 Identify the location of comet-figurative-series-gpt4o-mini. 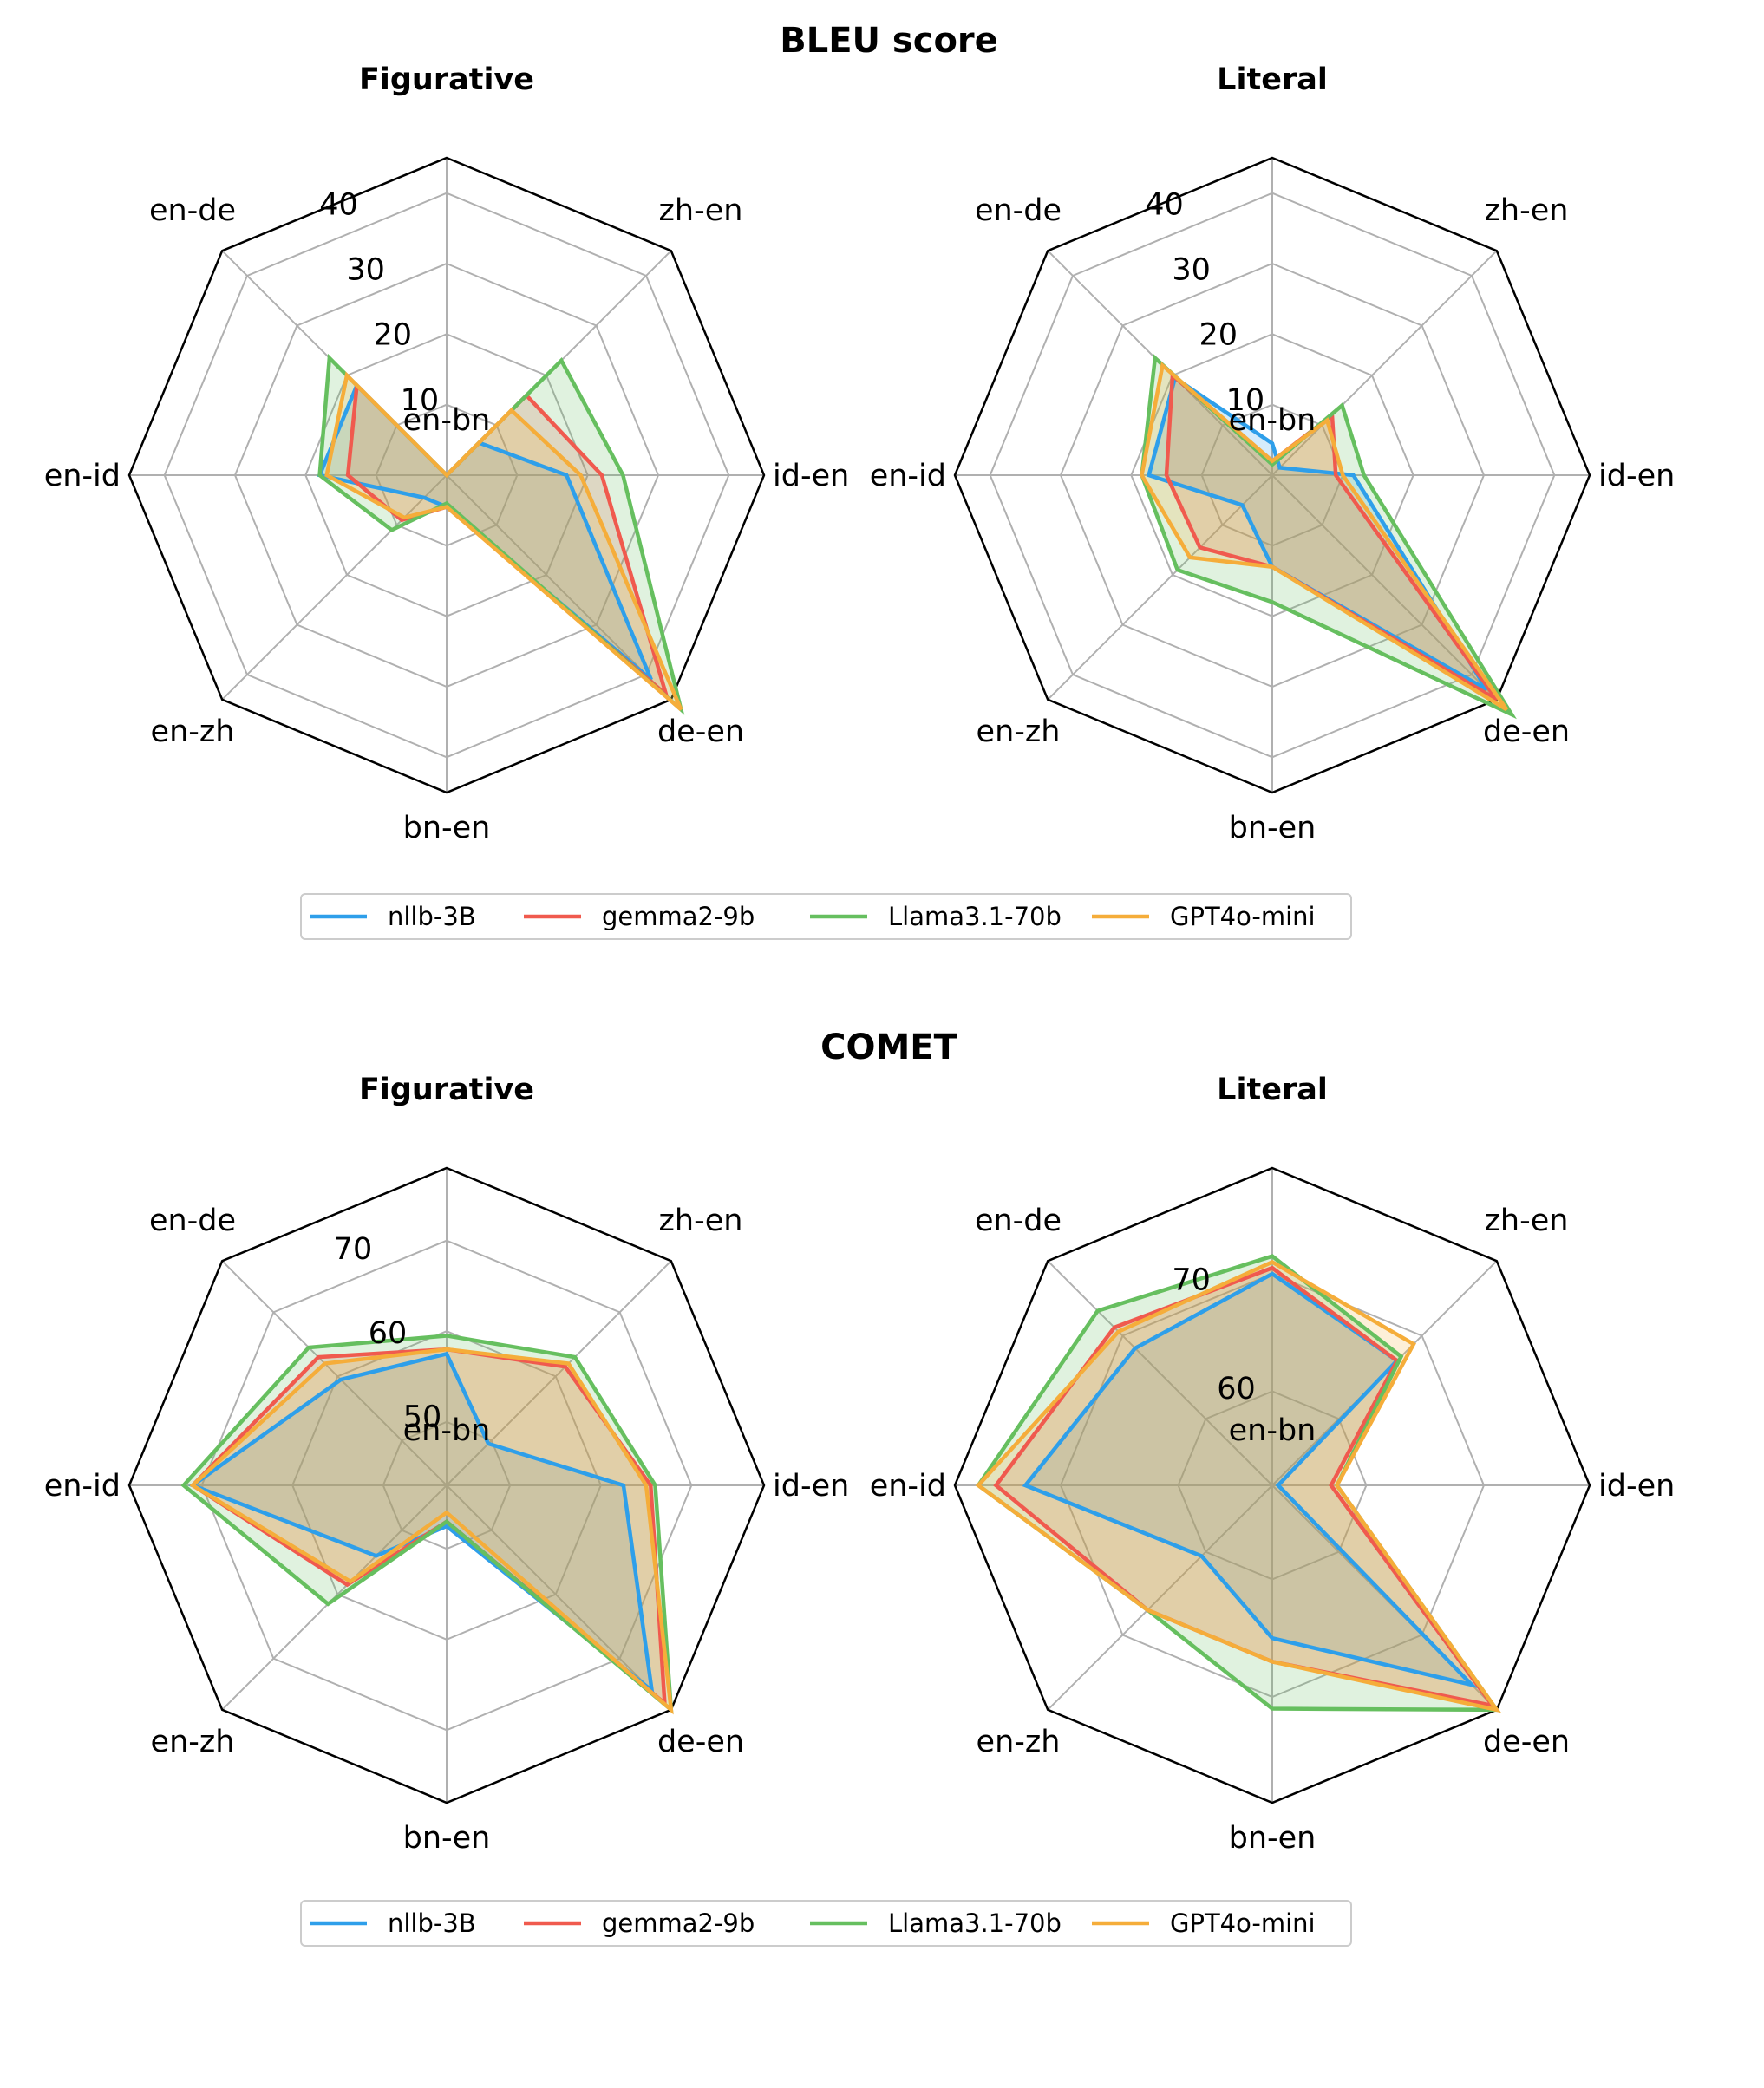
(432, 1531).